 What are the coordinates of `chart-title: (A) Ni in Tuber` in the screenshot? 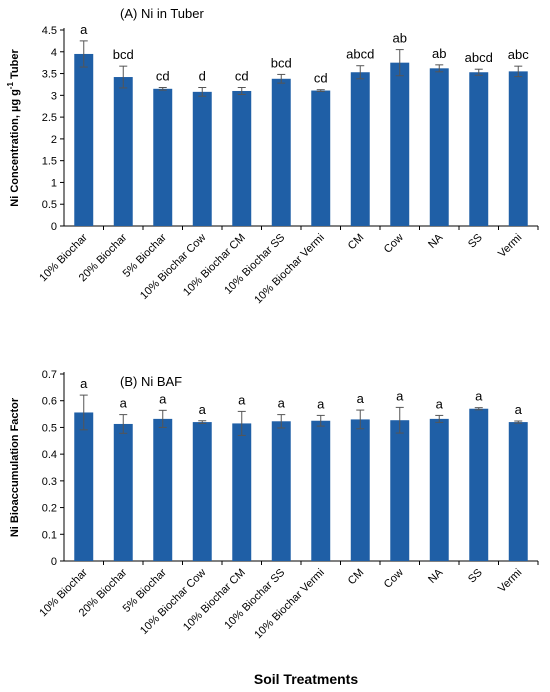 It's located at (162, 13).